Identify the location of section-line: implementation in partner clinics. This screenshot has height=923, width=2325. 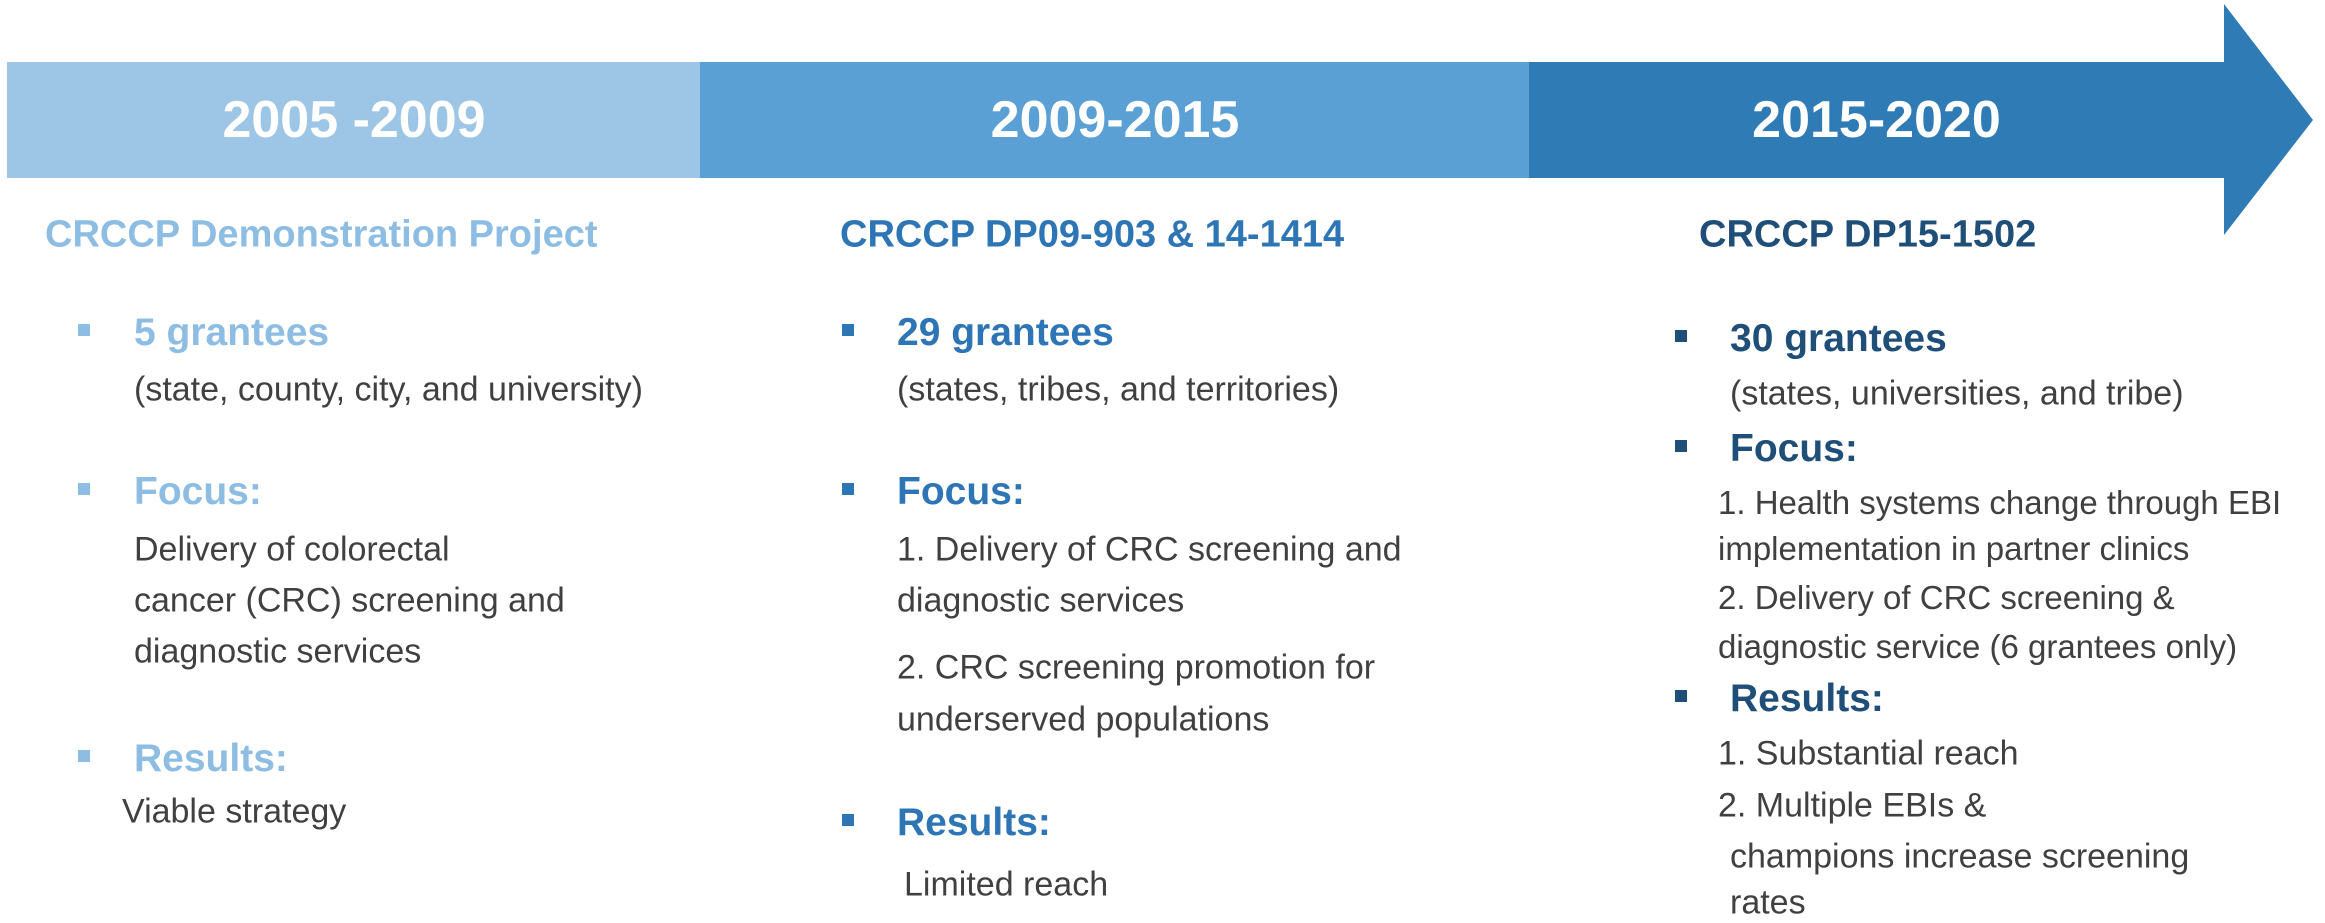
(1954, 548).